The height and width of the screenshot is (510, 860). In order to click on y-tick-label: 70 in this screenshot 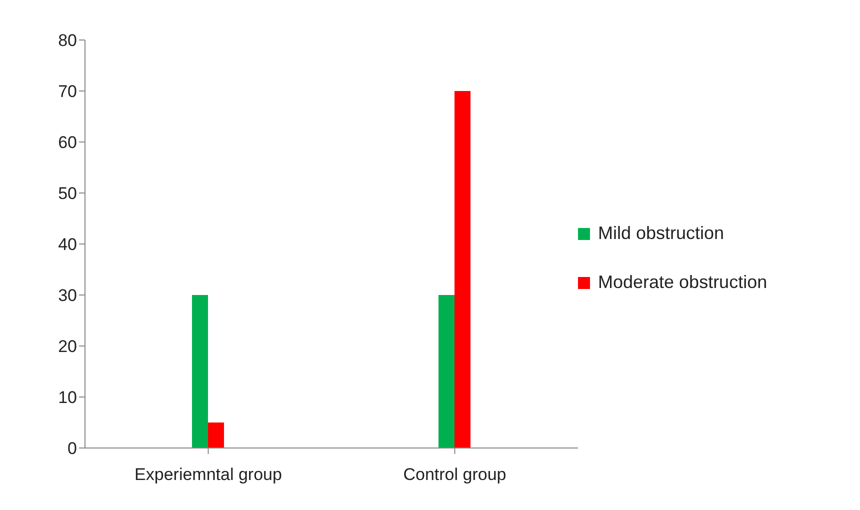, I will do `click(67, 92)`.